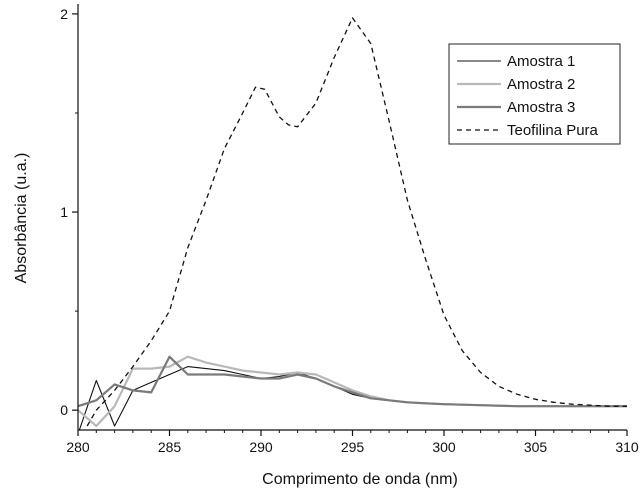  Describe the element at coordinates (170, 447) in the screenshot. I see `x-tick-label-285: 285` at that location.